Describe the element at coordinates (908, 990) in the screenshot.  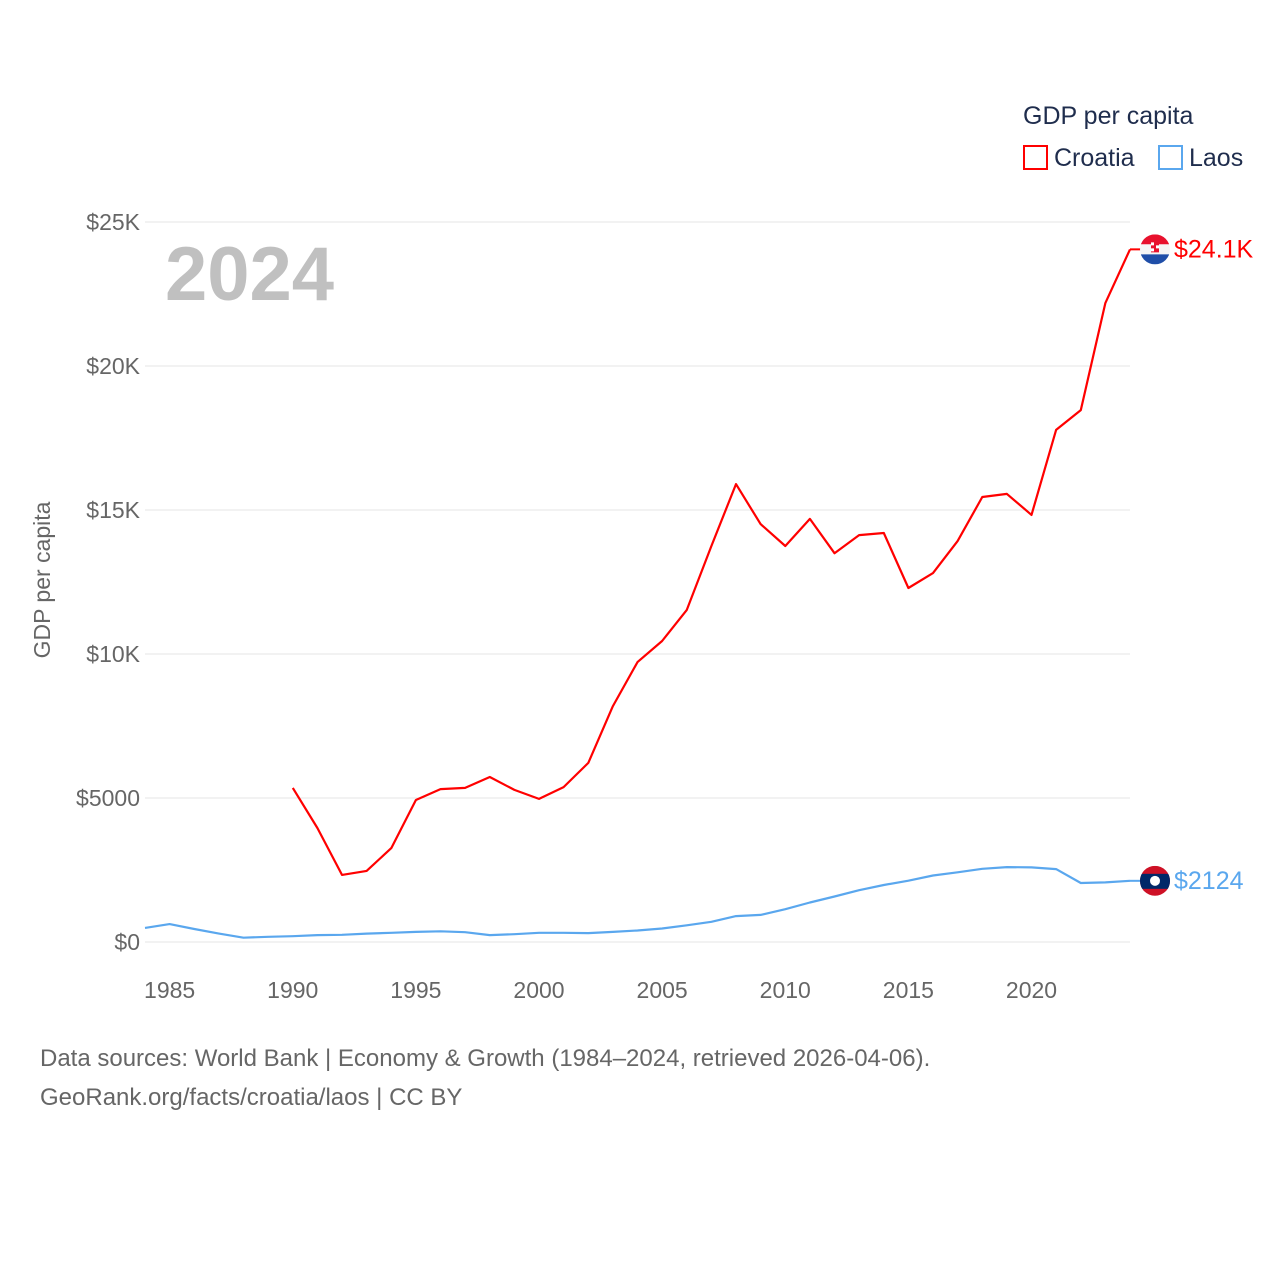
I see `x-tick-label: 2015` at that location.